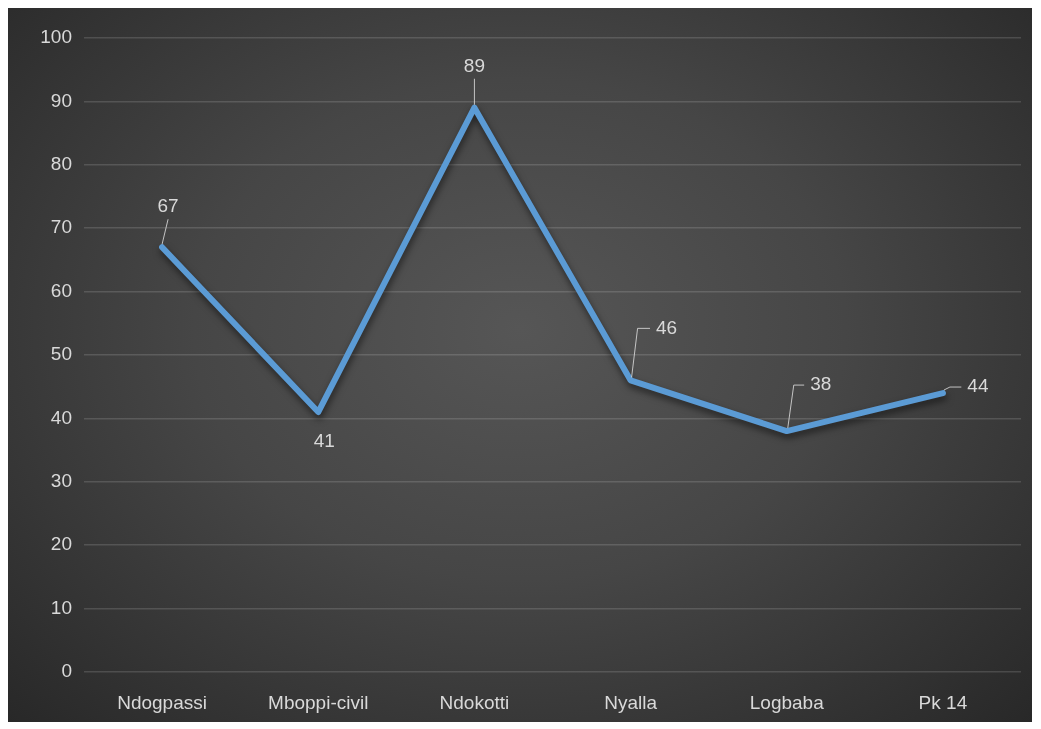 The height and width of the screenshot is (729, 1041). Describe the element at coordinates (56, 37) in the screenshot. I see `y-tick-label: 100` at that location.